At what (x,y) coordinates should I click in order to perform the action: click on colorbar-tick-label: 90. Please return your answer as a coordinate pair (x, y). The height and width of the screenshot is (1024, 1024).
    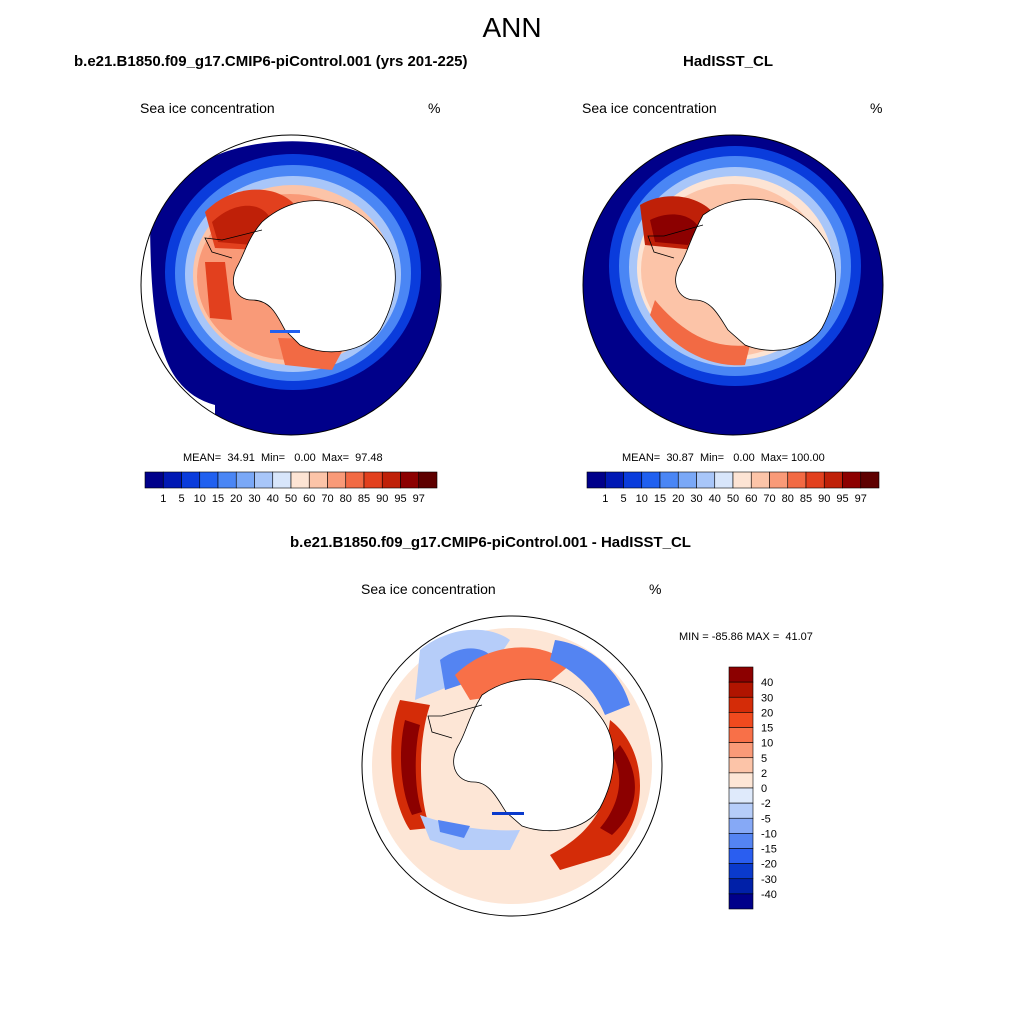
    Looking at the image, I should click on (382, 499).